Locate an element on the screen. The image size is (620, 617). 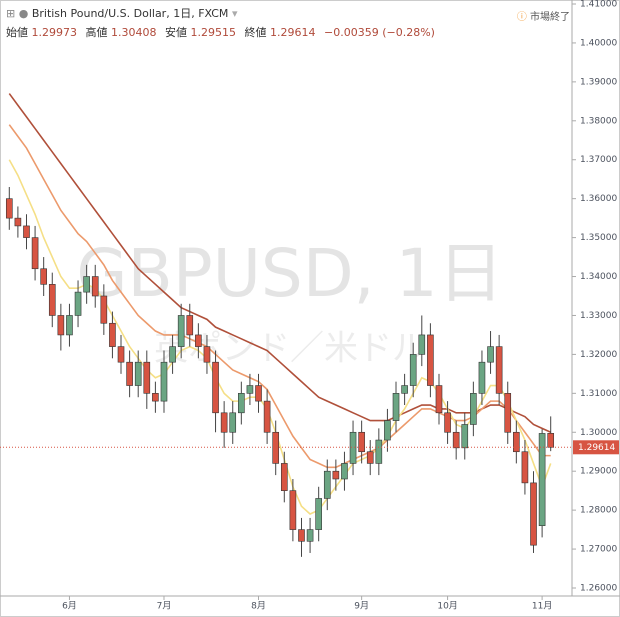
open-label: 始値 is located at coordinates (17, 32).